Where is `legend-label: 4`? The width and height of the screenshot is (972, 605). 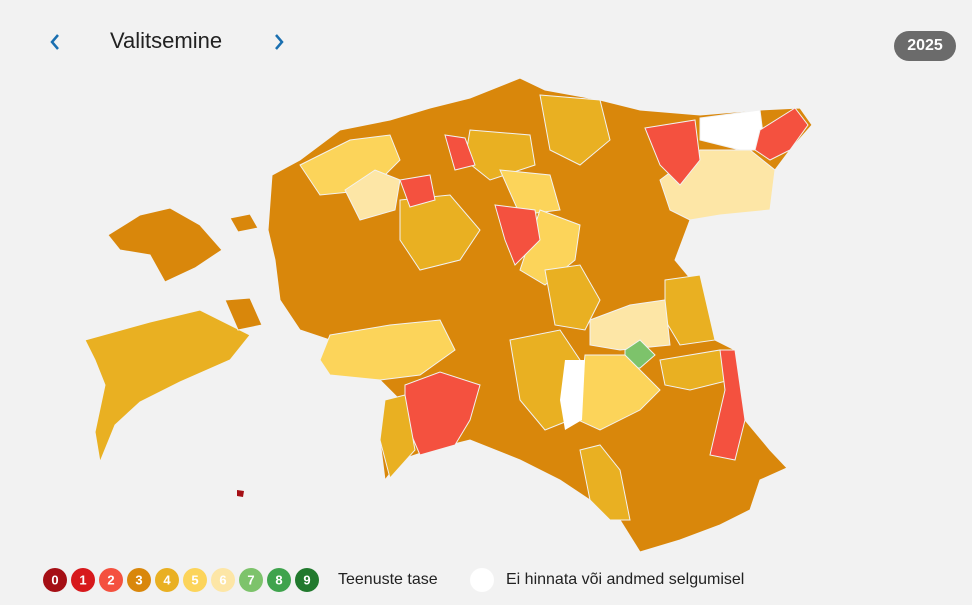
legend-label: 4 is located at coordinates (167, 579).